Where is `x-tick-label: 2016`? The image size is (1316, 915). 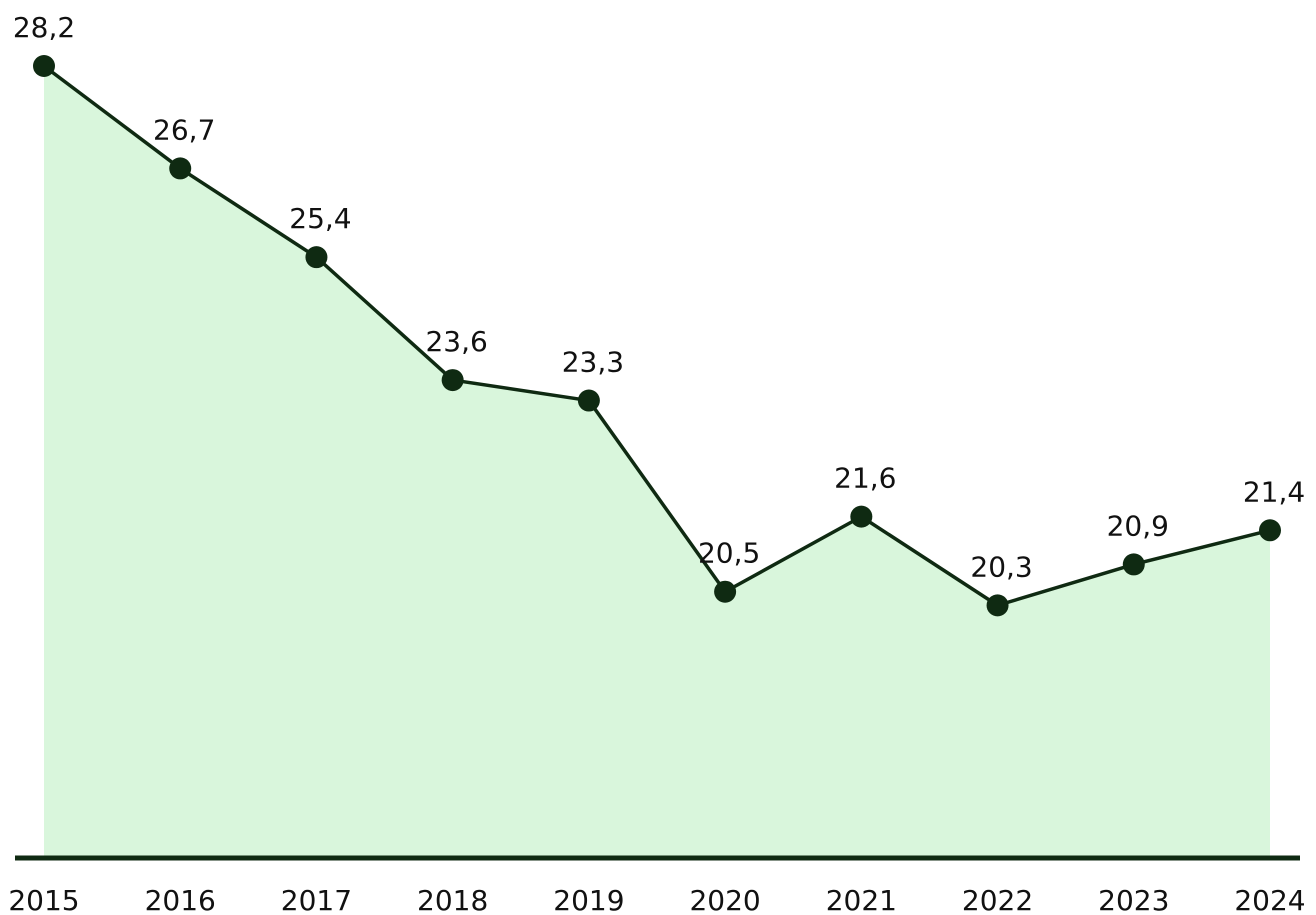
x-tick-label: 2016 is located at coordinates (180, 899).